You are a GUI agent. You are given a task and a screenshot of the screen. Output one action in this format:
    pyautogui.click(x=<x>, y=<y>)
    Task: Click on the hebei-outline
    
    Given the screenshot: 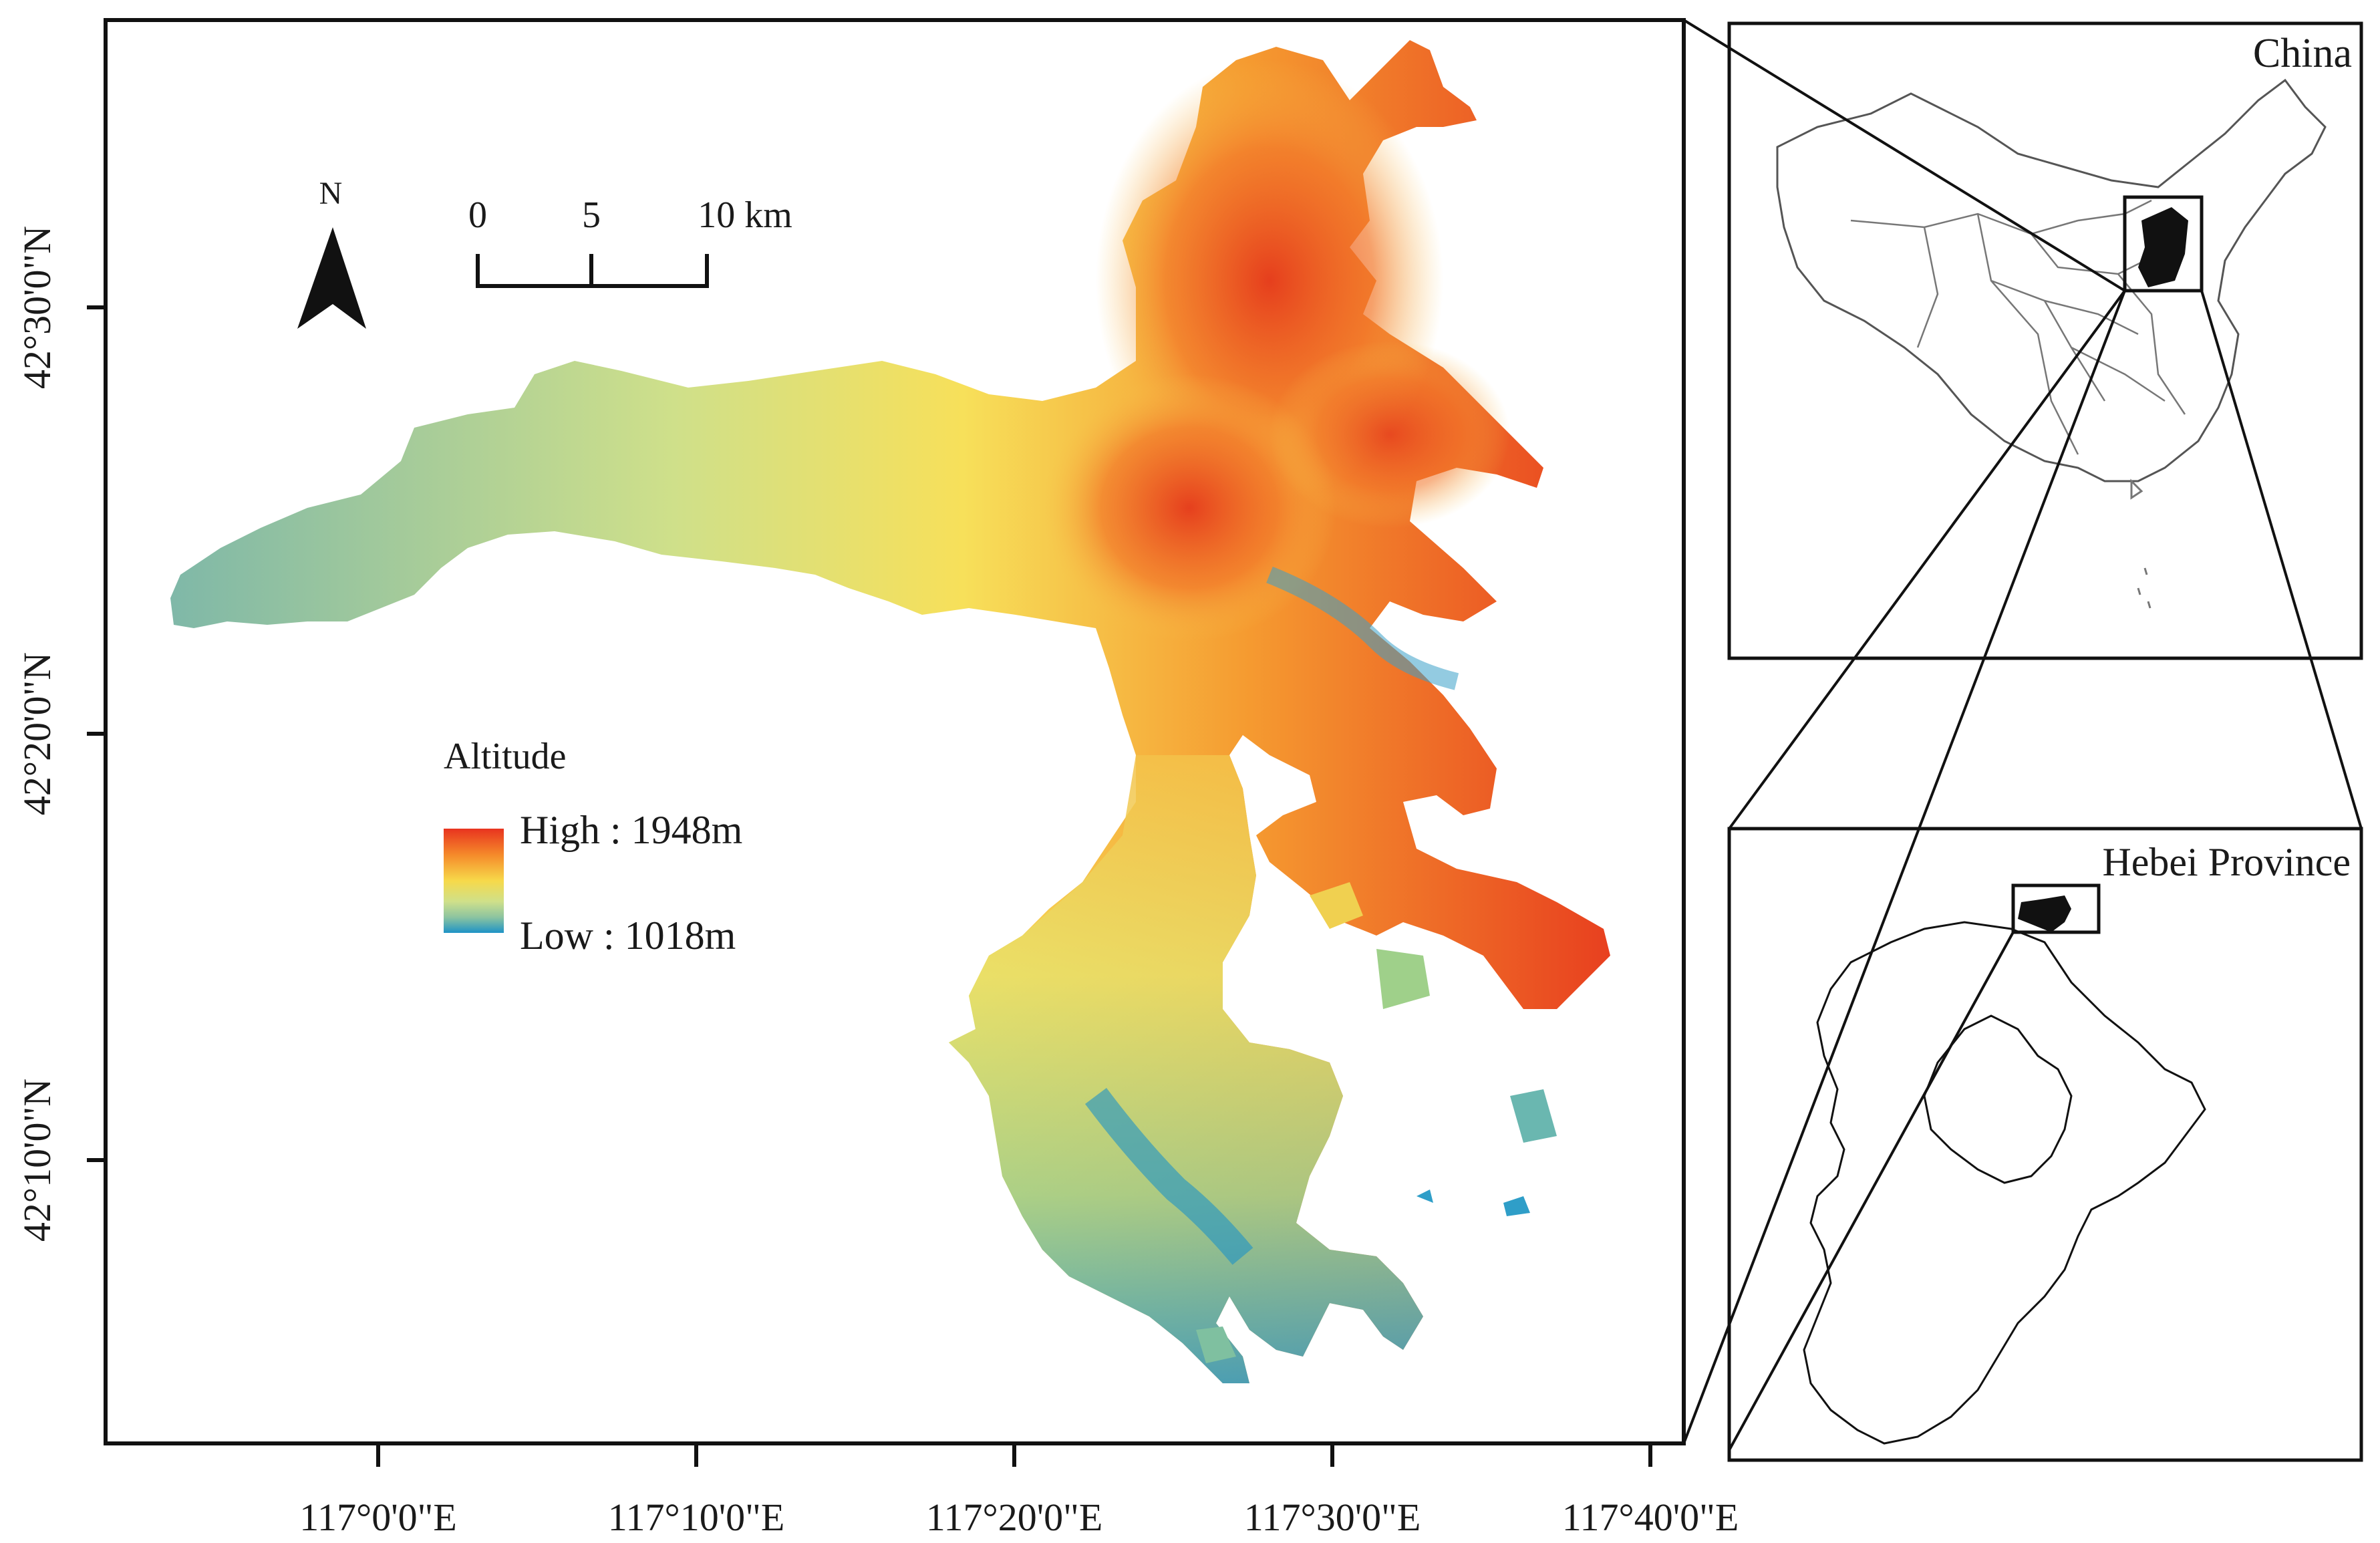 What is the action you would take?
    pyautogui.click(x=2004, y=1183)
    